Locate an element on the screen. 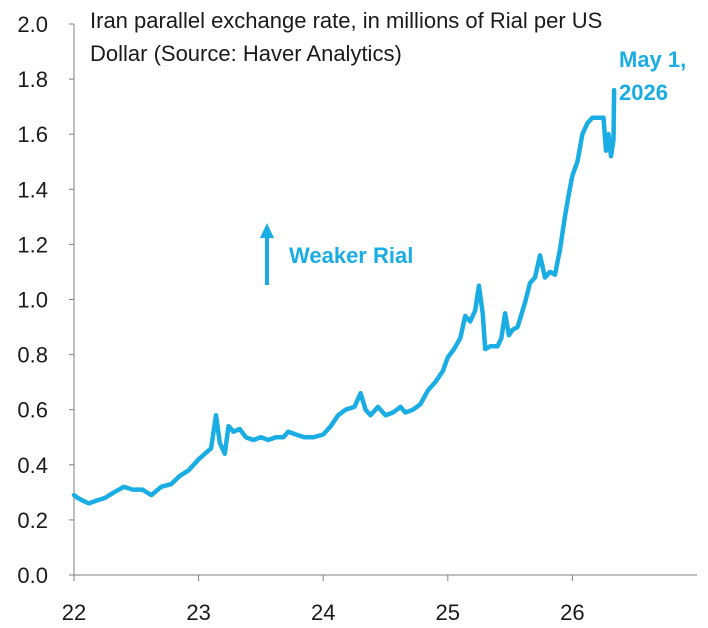 The height and width of the screenshot is (628, 708). end-date-label-line-2: 2026 is located at coordinates (643, 92).